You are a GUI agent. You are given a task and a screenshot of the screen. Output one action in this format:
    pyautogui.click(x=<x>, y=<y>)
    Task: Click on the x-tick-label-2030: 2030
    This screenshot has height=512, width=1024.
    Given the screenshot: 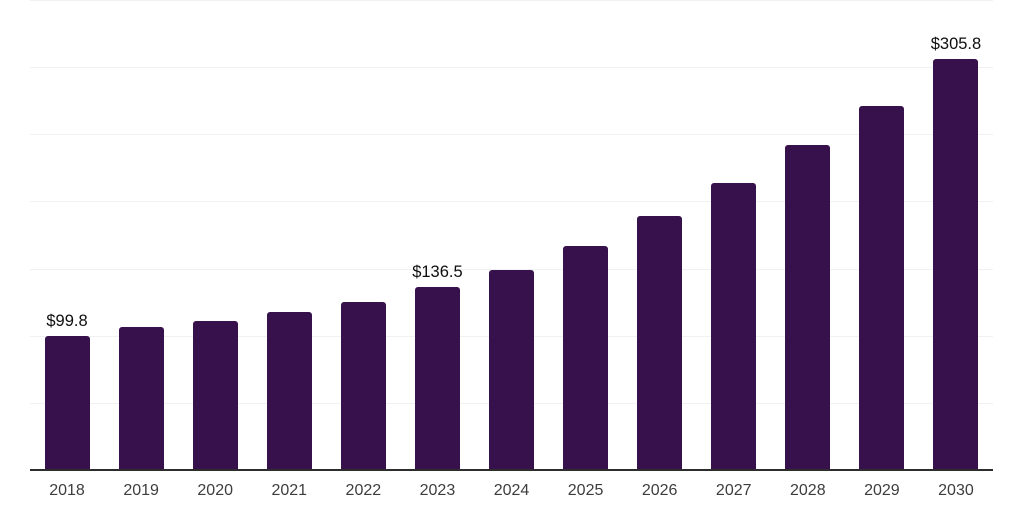 What is the action you would take?
    pyautogui.click(x=956, y=490)
    